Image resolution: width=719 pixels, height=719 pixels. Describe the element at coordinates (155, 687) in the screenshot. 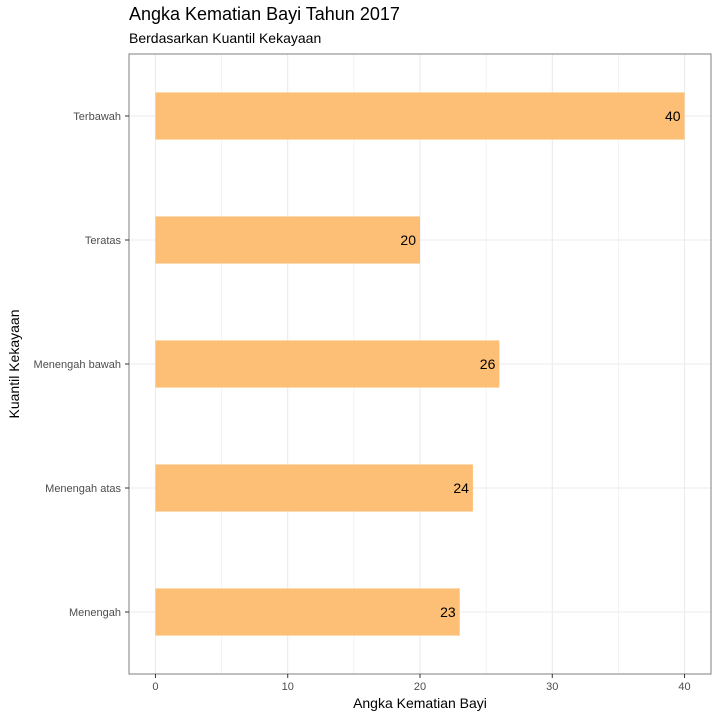

I see `x-tick-label: 0` at that location.